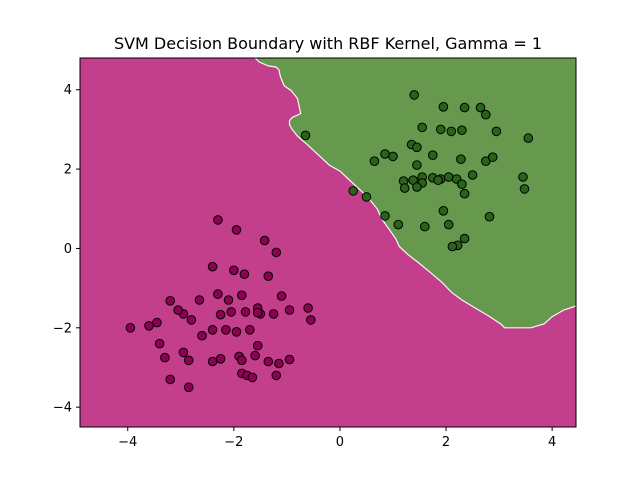  I want to click on x-tick-label: 4, so click(552, 442).